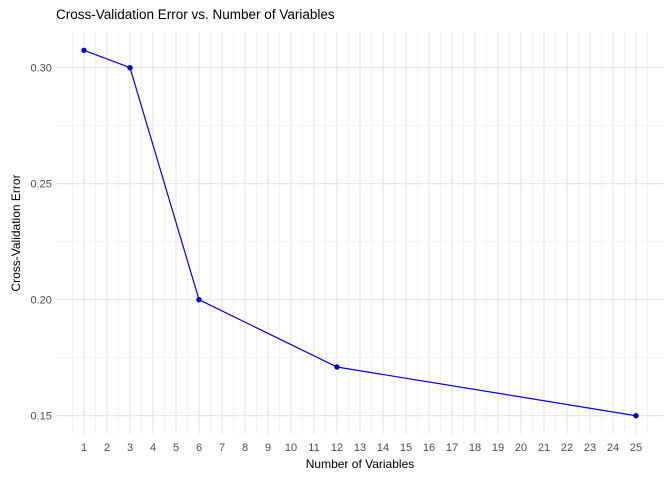  I want to click on x-tick-label: 20, so click(521, 448).